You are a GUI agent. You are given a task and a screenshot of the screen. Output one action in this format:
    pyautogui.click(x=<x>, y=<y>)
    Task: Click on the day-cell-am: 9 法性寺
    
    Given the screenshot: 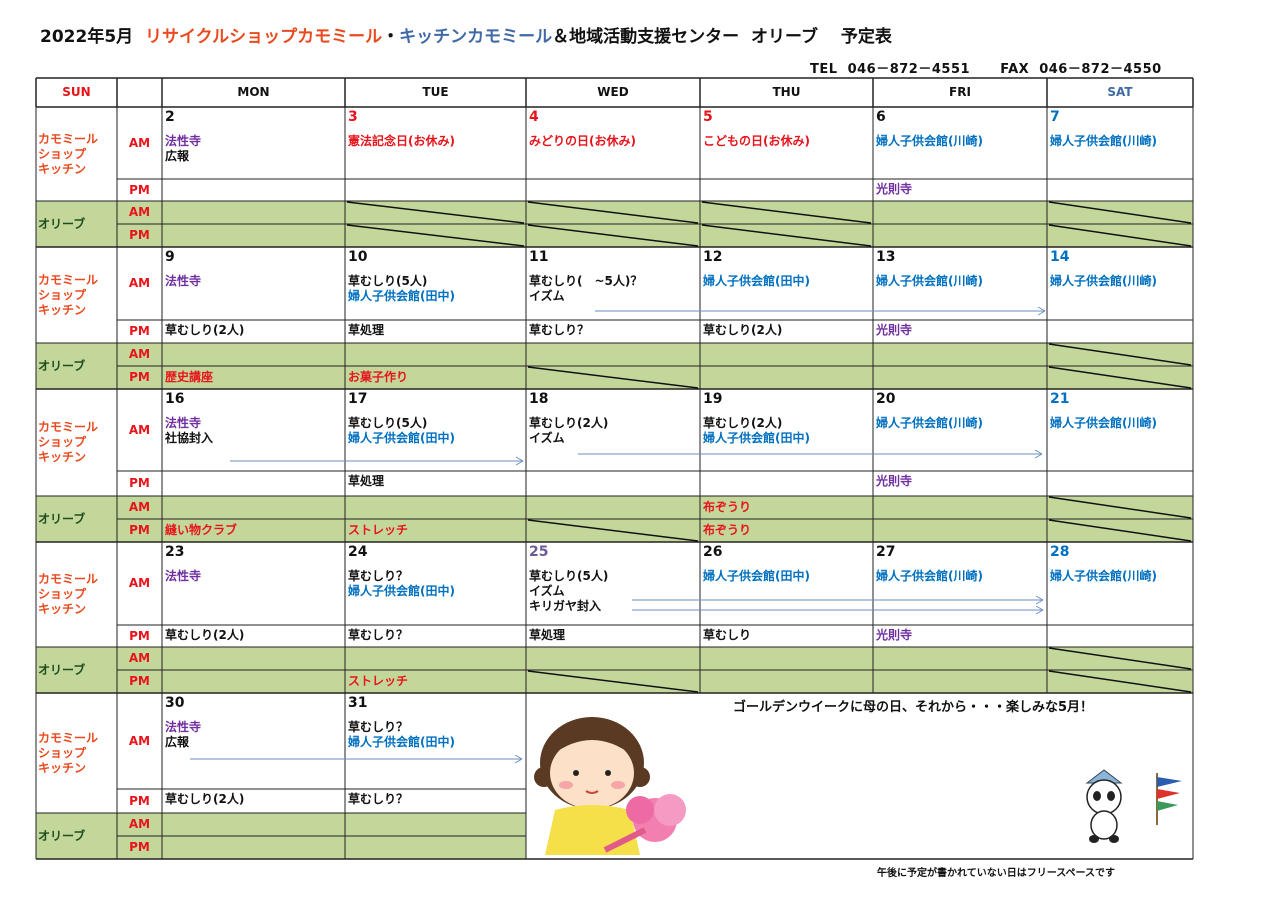 What is the action you would take?
    pyautogui.click(x=253, y=283)
    